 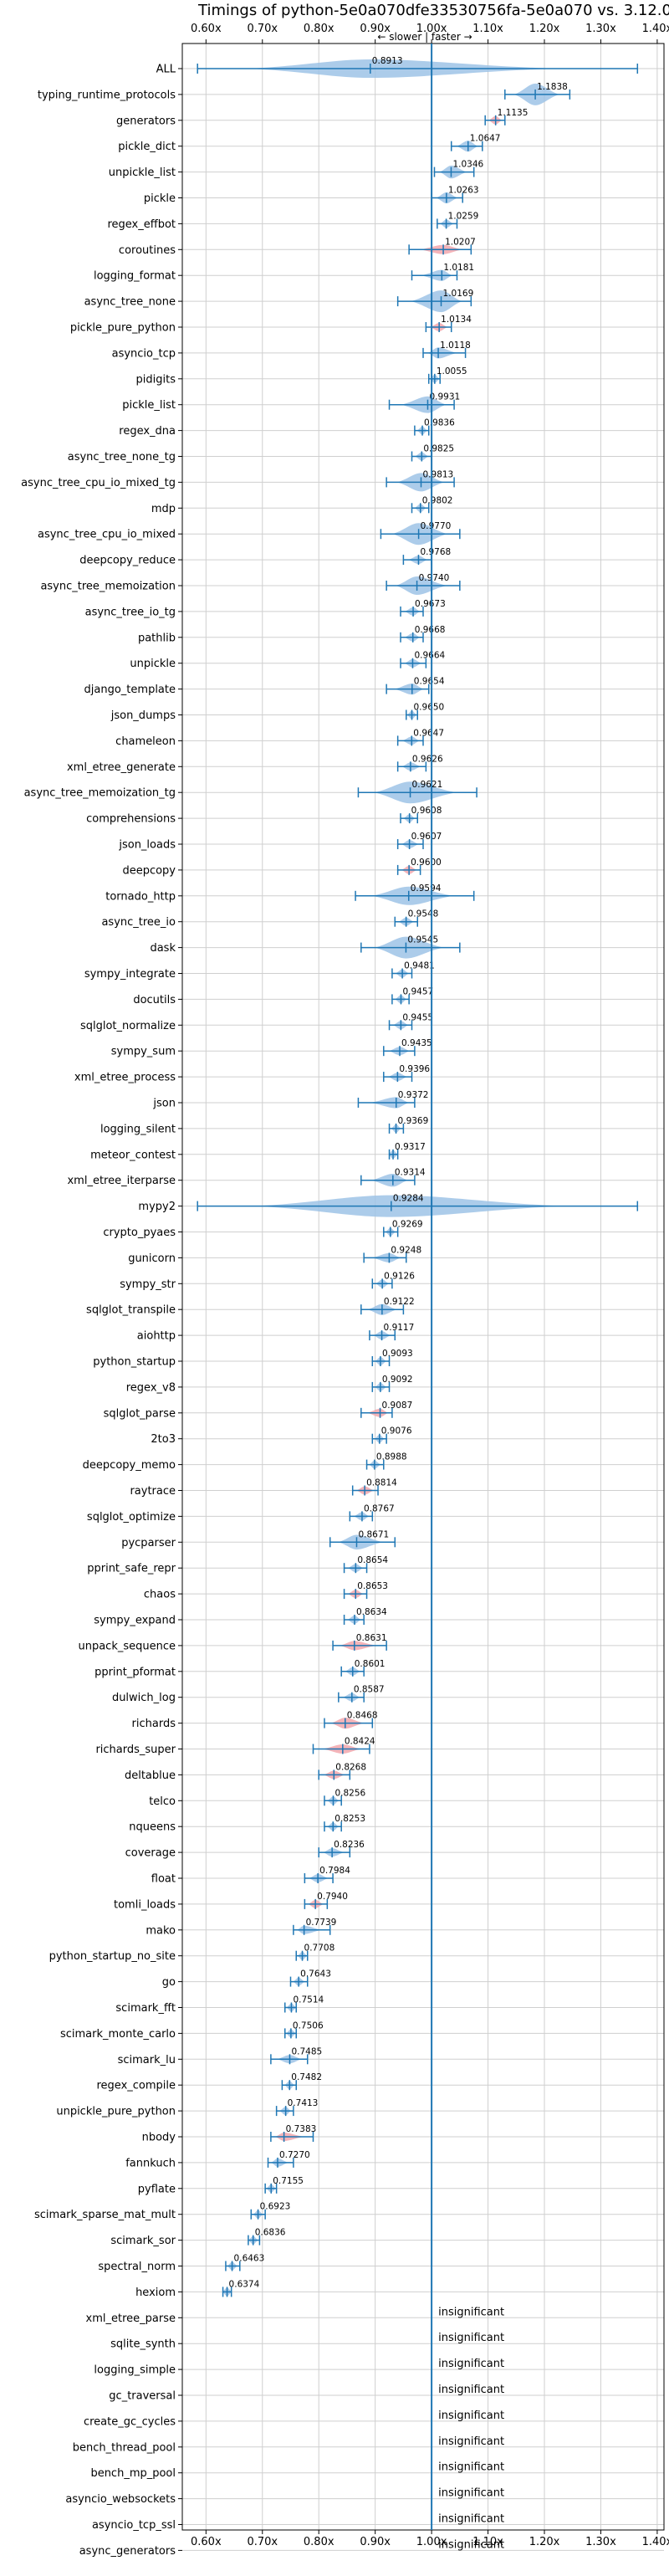 What do you see at coordinates (349, 1793) in the screenshot?
I see `value-label: 0.8256` at bounding box center [349, 1793].